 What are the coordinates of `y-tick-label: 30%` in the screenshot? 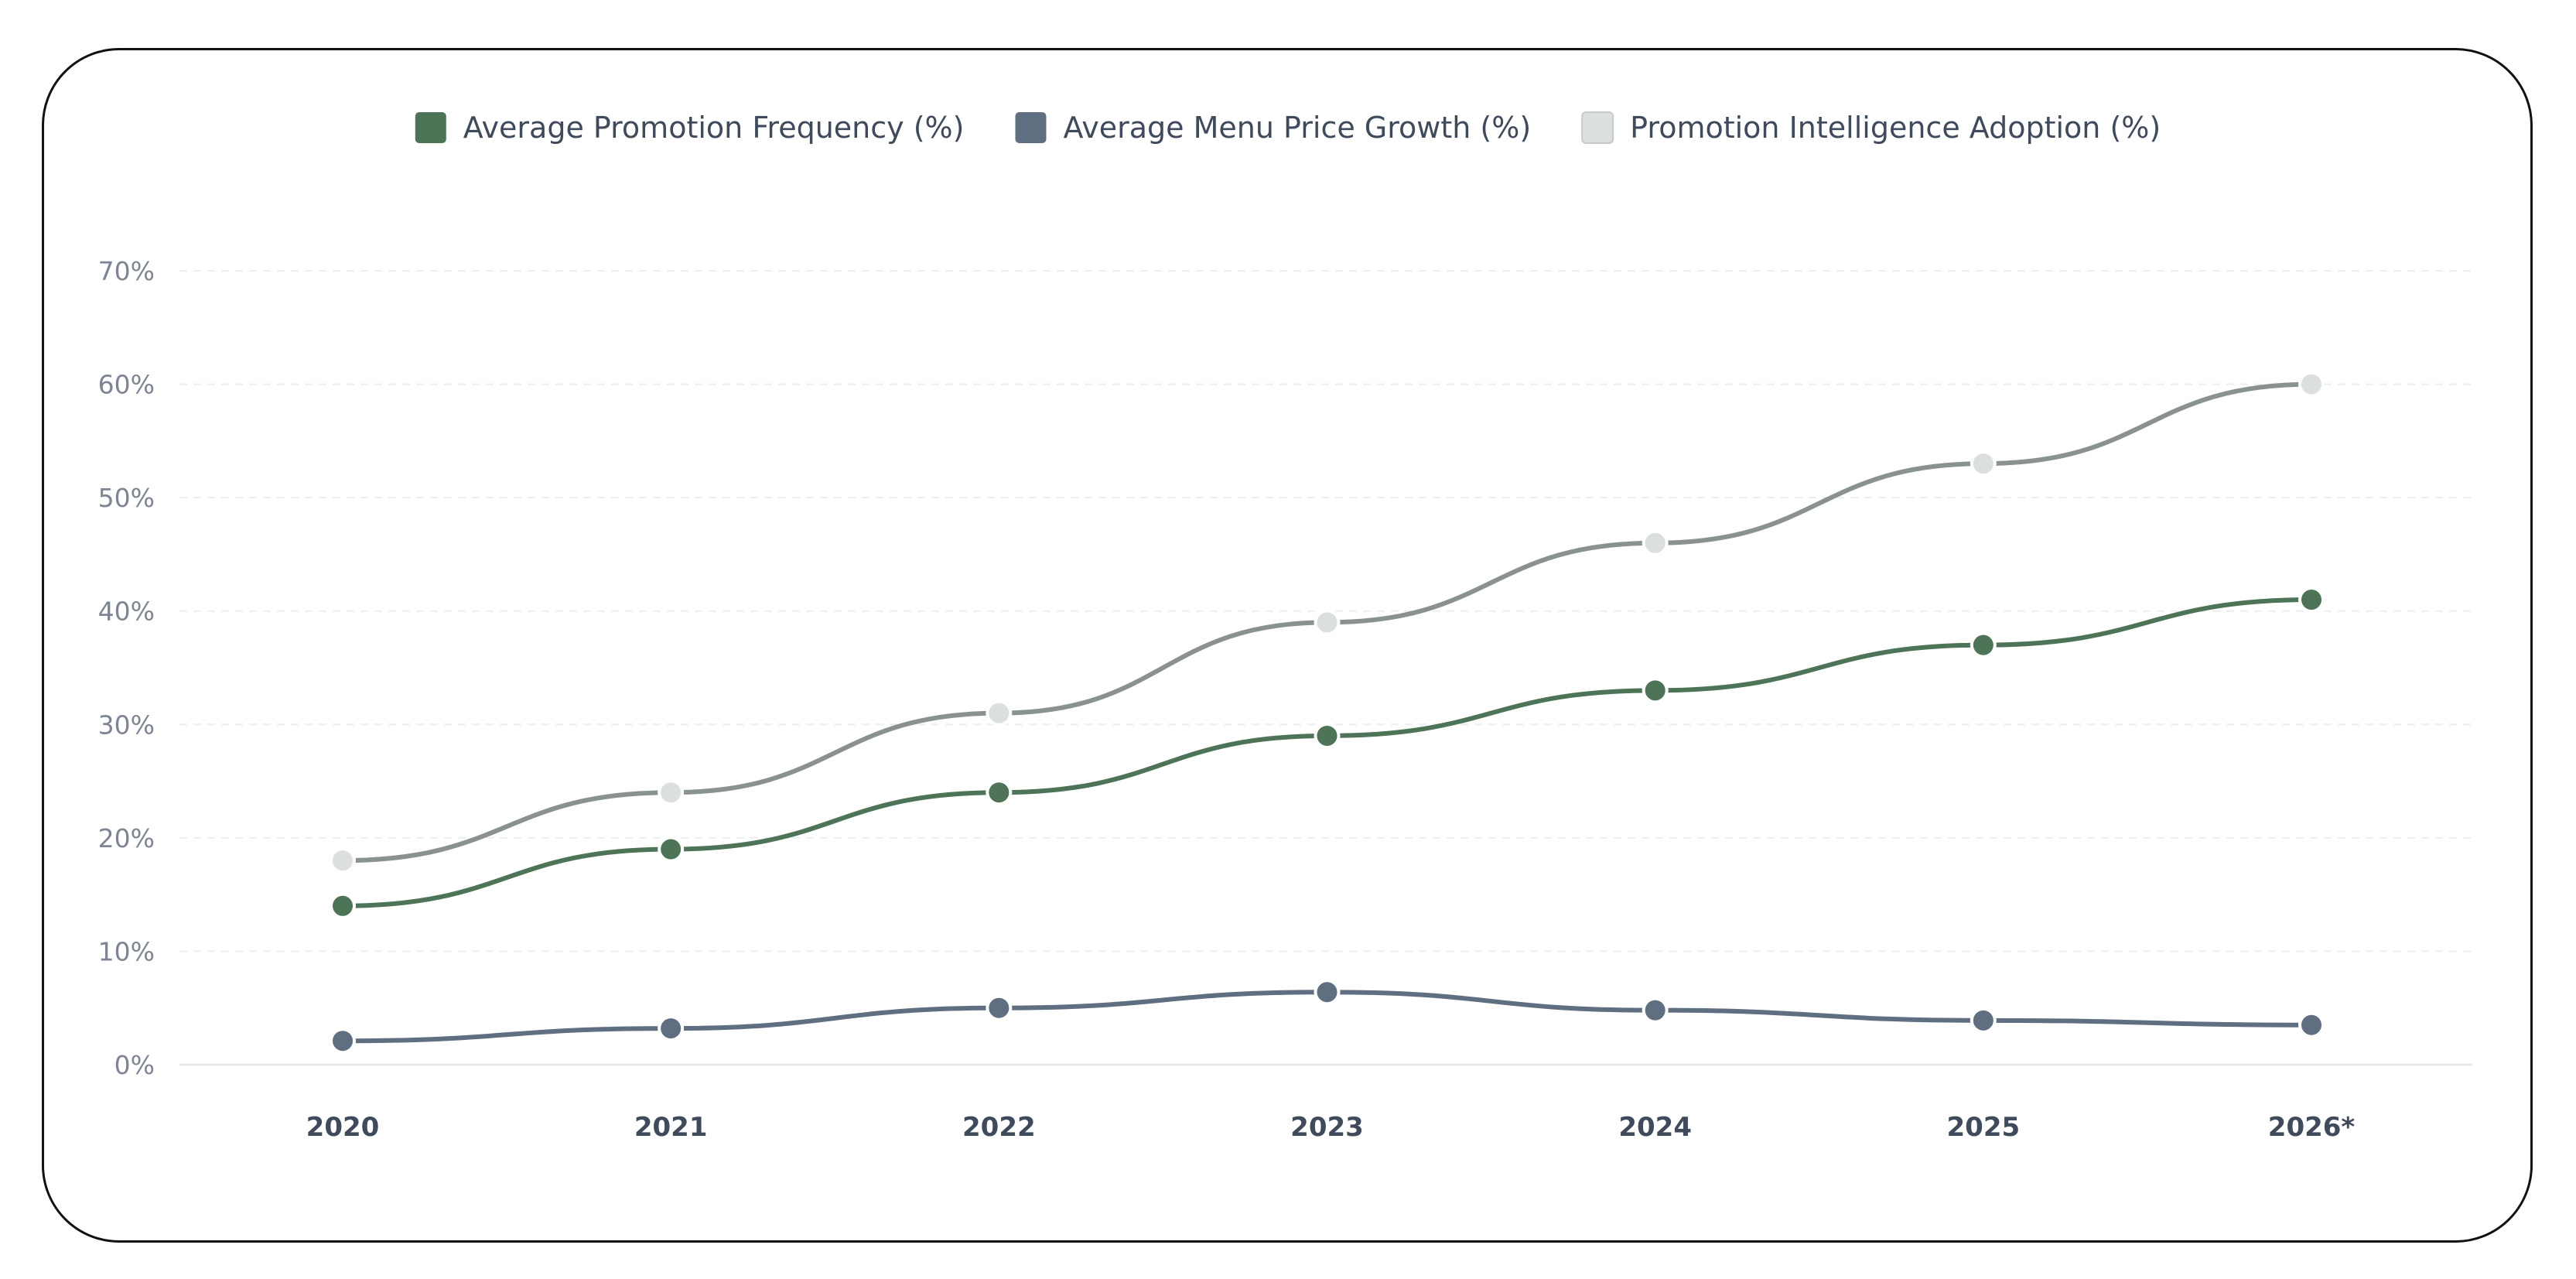 It's located at (127, 725).